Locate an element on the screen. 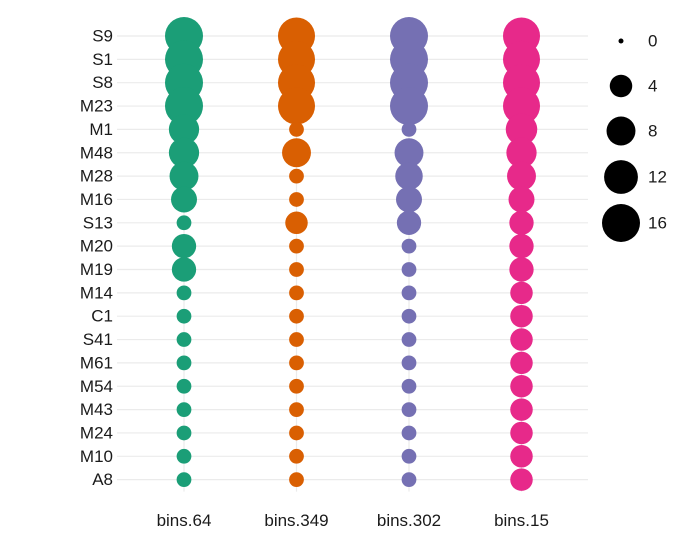 This screenshot has width=686, height=537. x-tick-label: bins.15 is located at coordinates (521, 520).